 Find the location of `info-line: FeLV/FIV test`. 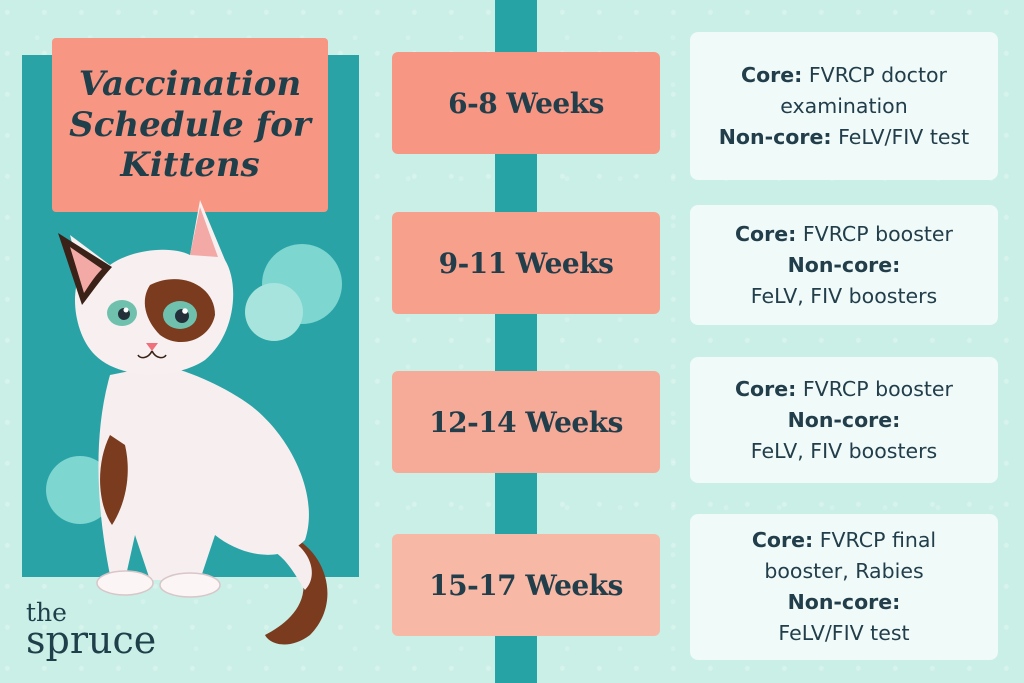

info-line: FeLV/FIV test is located at coordinates (844, 633).